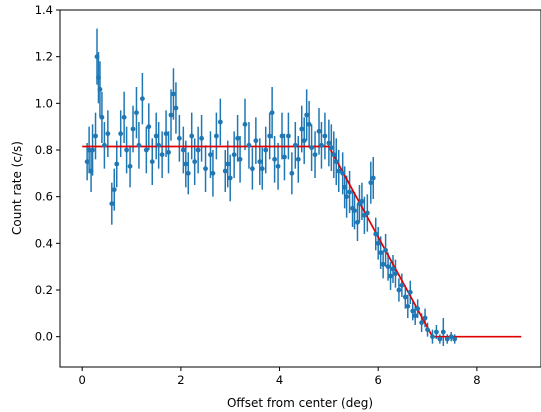 The image size is (541, 412). What do you see at coordinates (44, 337) in the screenshot?
I see `y-tick-label: 0.0` at bounding box center [44, 337].